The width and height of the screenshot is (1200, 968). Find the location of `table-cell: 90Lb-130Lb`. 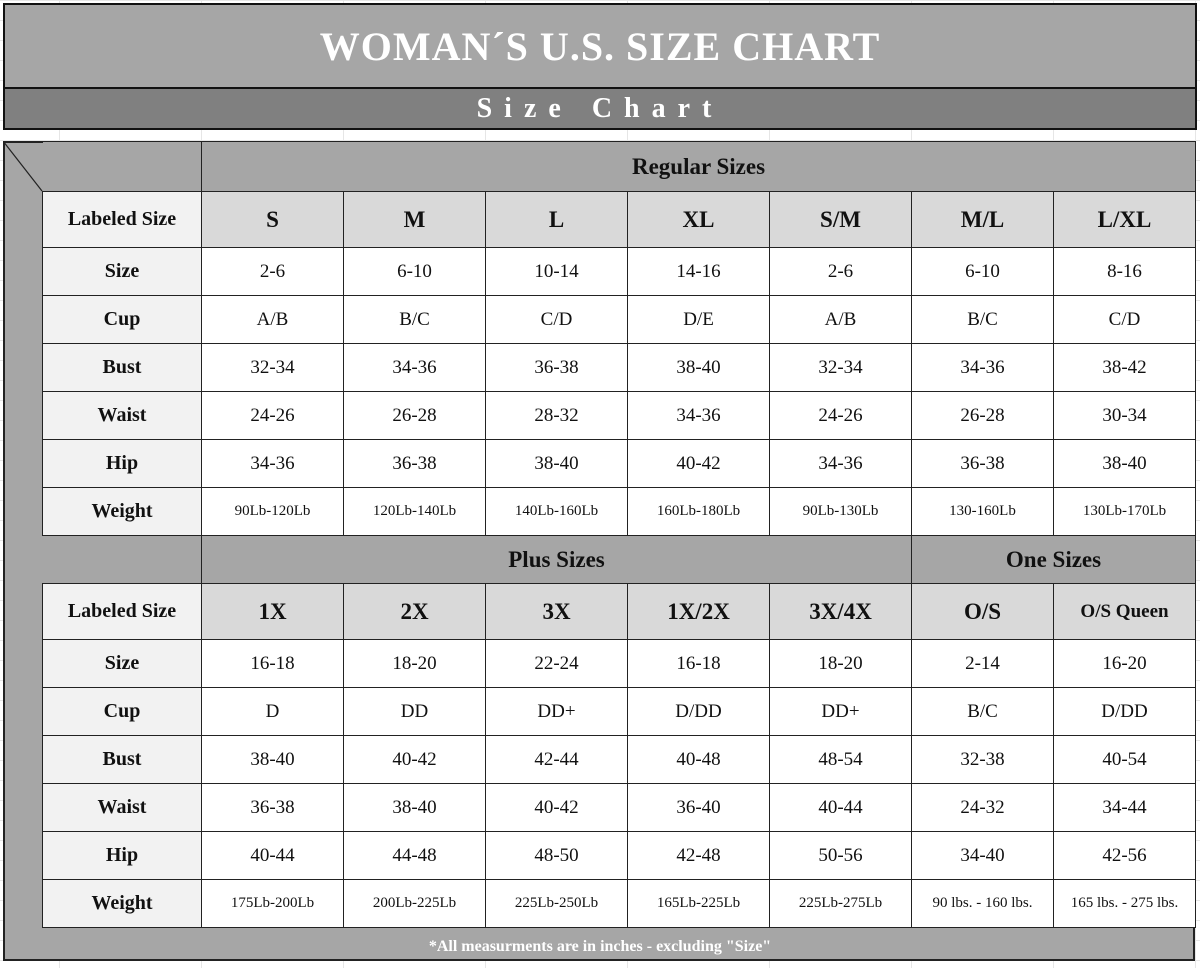

table-cell: 90Lb-130Lb is located at coordinates (840, 511).